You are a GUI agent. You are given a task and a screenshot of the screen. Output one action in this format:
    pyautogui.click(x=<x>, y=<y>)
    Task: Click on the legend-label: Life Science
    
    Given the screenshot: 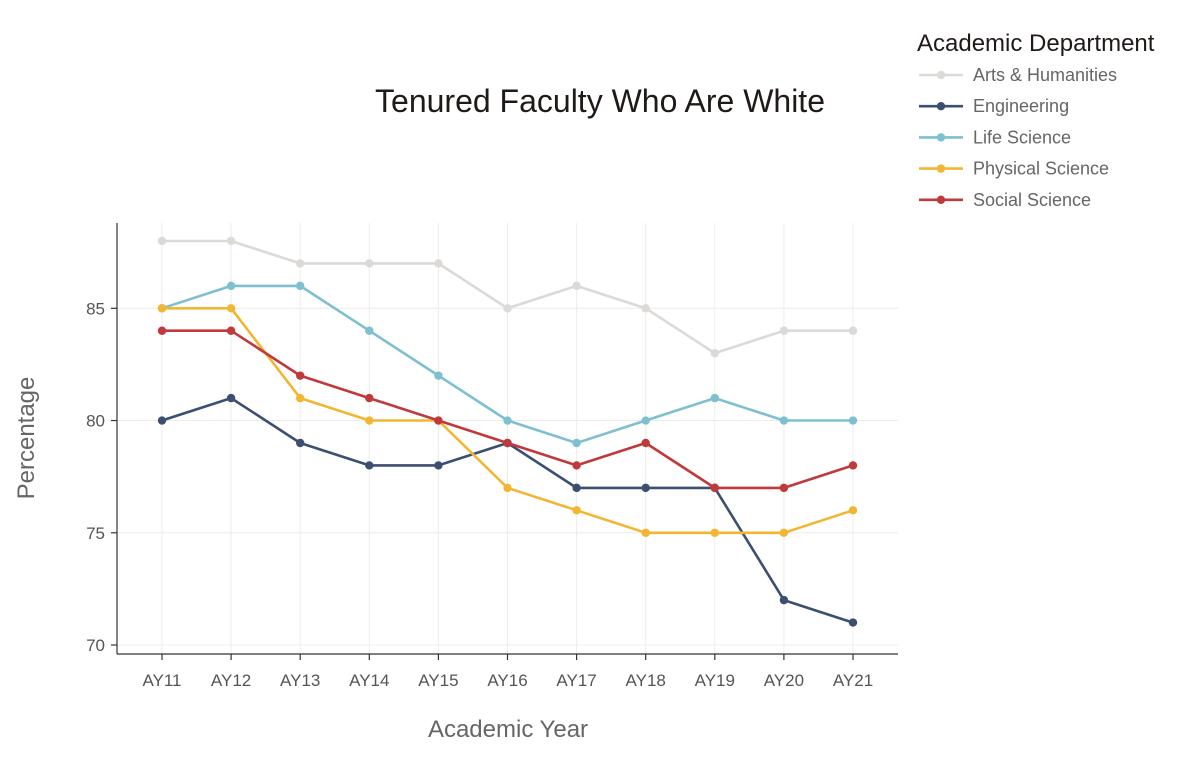 What is the action you would take?
    pyautogui.click(x=1022, y=137)
    